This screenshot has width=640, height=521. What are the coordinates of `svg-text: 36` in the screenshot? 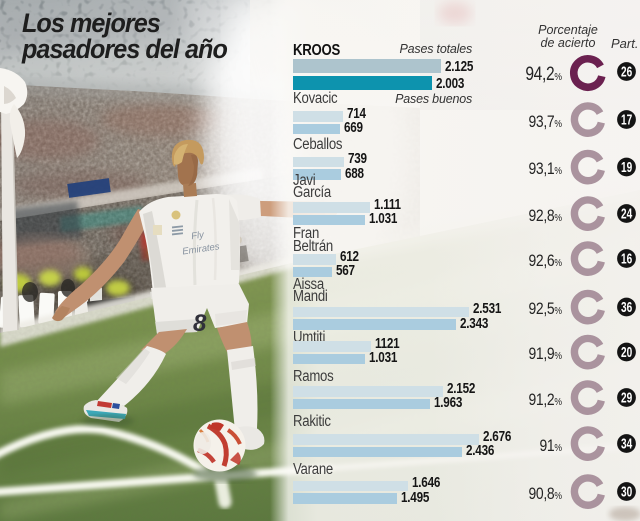 It's located at (626, 308).